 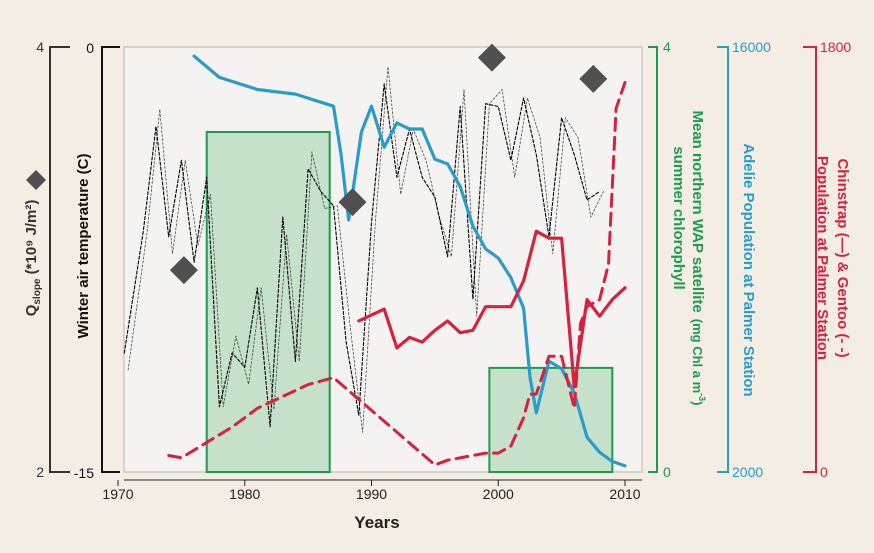 What do you see at coordinates (84, 473) in the screenshot?
I see `temperature-tick-bottom: -15` at bounding box center [84, 473].